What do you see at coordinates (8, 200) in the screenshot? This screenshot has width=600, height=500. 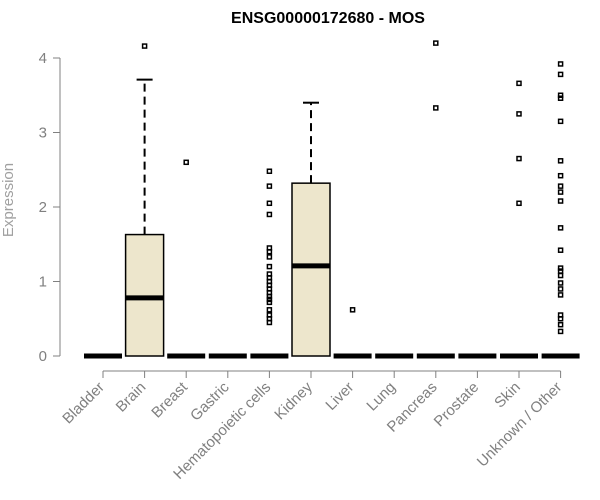 I see `y-axis-title: Expression` at bounding box center [8, 200].